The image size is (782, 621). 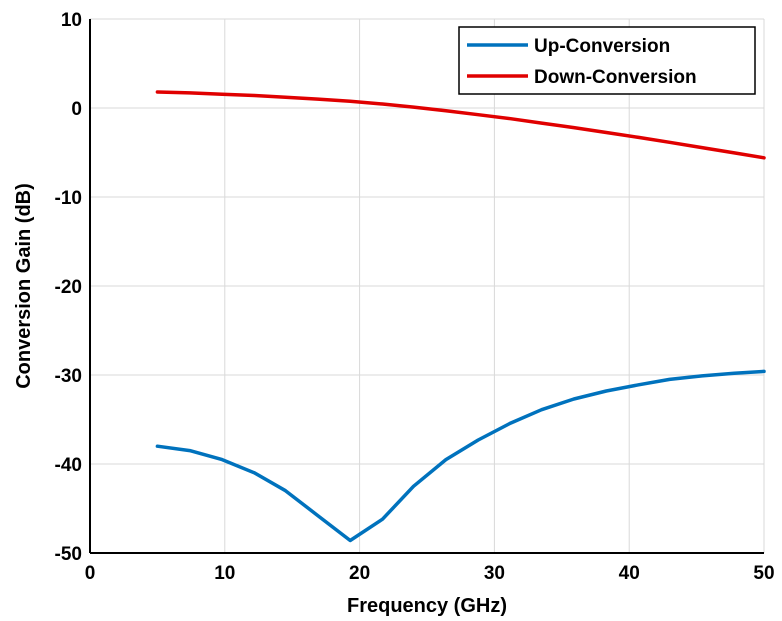 I want to click on legend: Up-Conversion Down-Conversion, so click(x=607, y=60).